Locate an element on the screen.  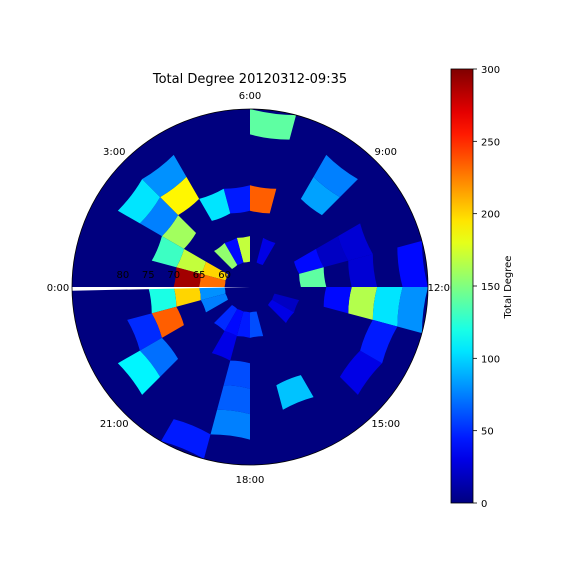
zero-hour-gap is located at coordinates (161, 289).